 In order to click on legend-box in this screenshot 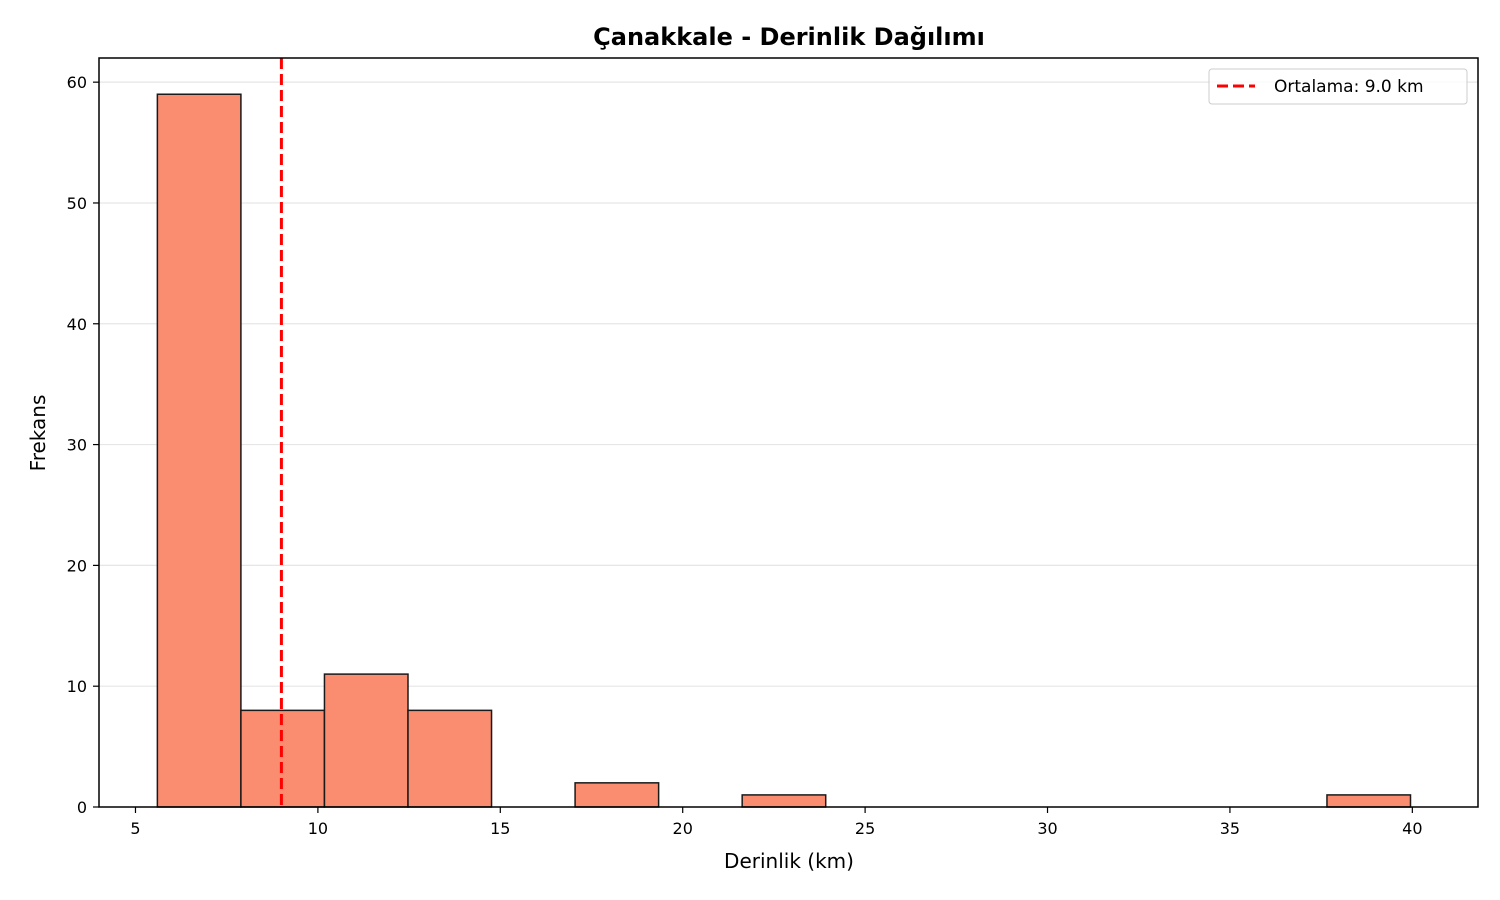, I will do `click(1338, 86)`.